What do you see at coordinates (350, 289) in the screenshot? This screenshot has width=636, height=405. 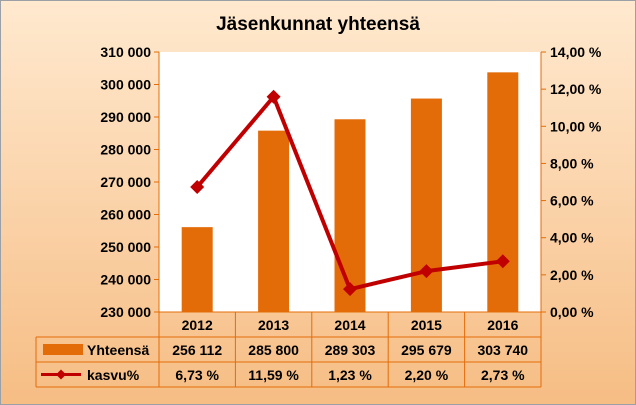 I see `point-2014` at bounding box center [350, 289].